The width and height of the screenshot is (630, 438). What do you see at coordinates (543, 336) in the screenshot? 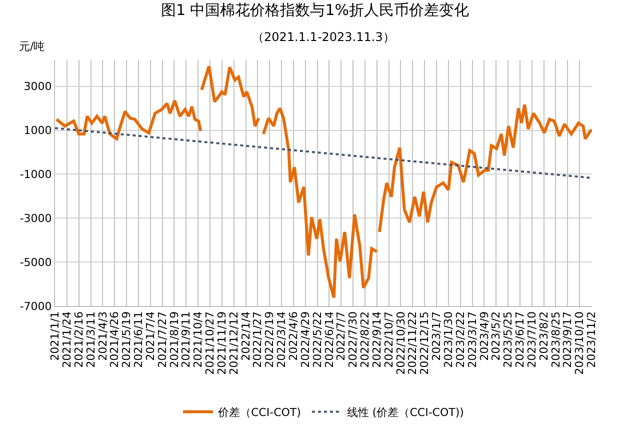
I see `x-tick-label: 2023/8/2` at bounding box center [543, 336].